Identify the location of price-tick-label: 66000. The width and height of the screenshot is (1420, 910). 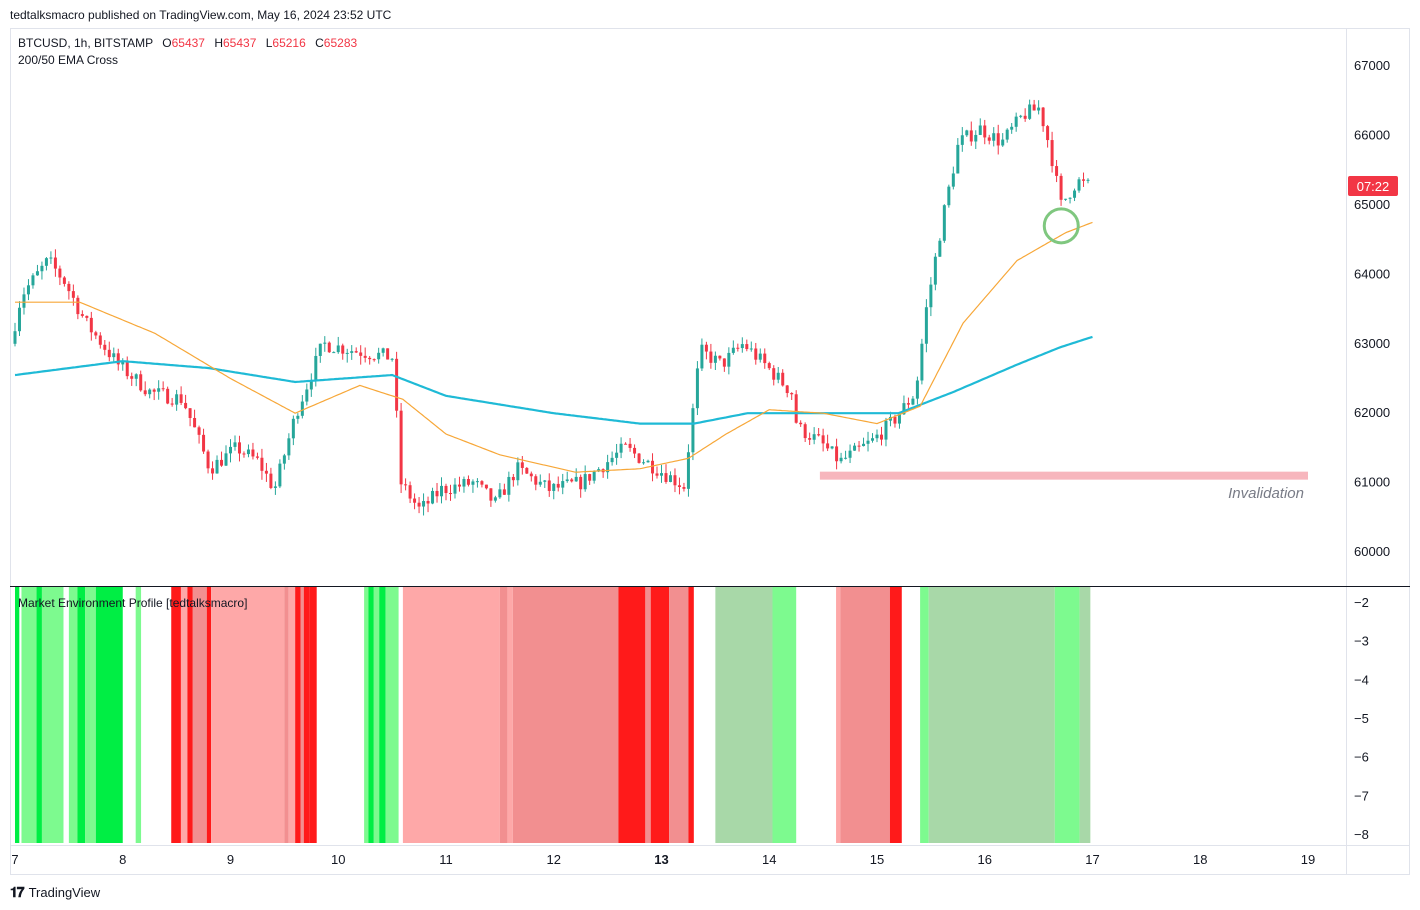
(1372, 135).